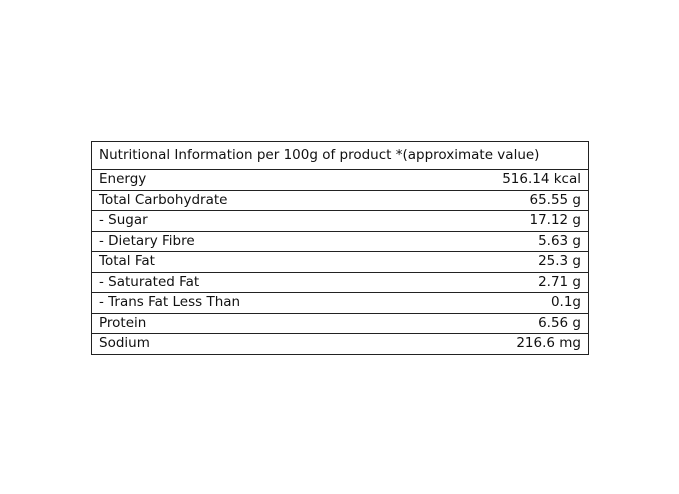 The image size is (679, 494). Describe the element at coordinates (496, 262) in the screenshot. I see `nutrient-value: 25.3 g` at that location.